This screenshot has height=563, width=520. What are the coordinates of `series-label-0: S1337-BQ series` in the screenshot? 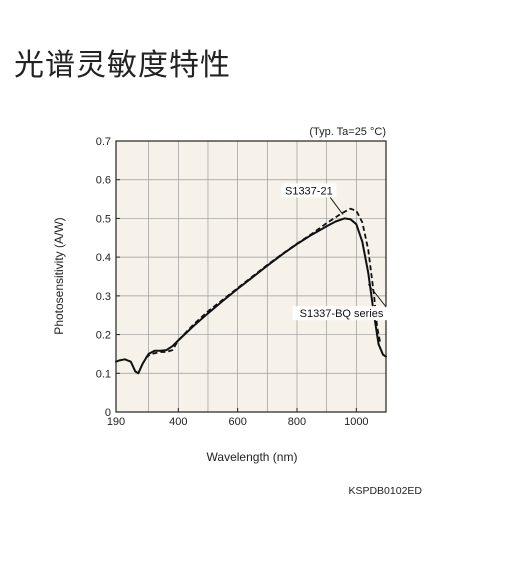 It's located at (342, 314).